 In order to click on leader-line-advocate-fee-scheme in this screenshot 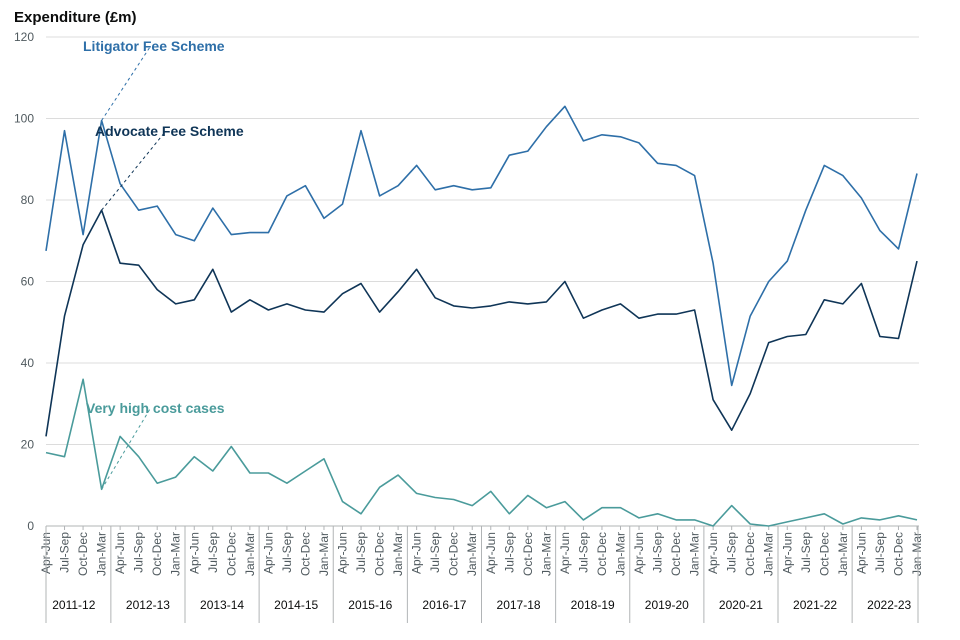, I will do `click(133, 171)`.